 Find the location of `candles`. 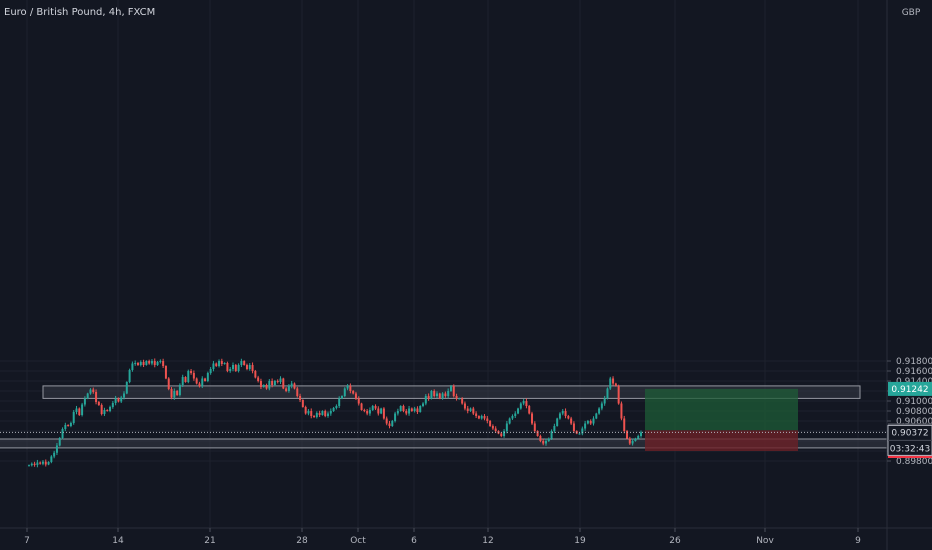

candles is located at coordinates (335, 413).